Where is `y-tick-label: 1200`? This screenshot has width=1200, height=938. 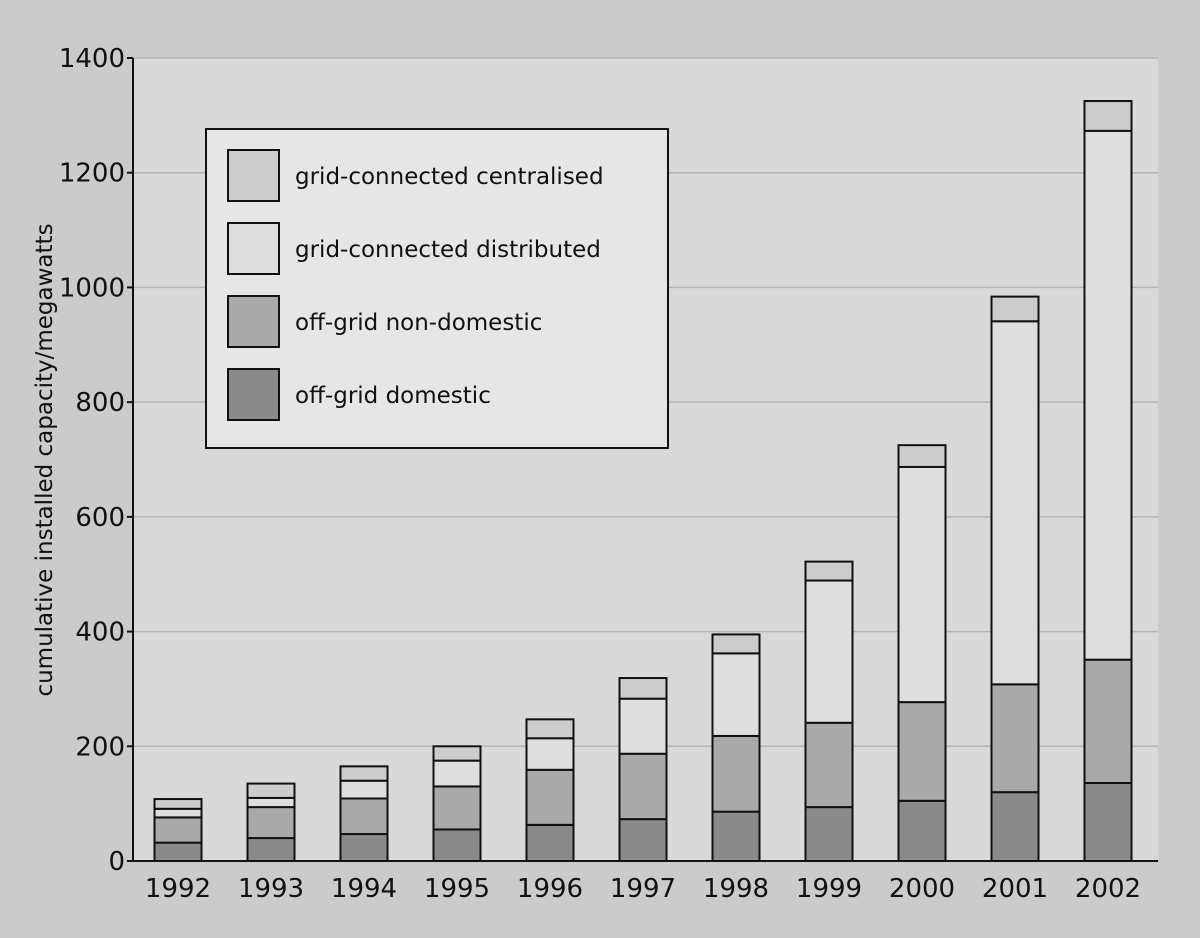 y-tick-label: 1200 is located at coordinates (92, 174).